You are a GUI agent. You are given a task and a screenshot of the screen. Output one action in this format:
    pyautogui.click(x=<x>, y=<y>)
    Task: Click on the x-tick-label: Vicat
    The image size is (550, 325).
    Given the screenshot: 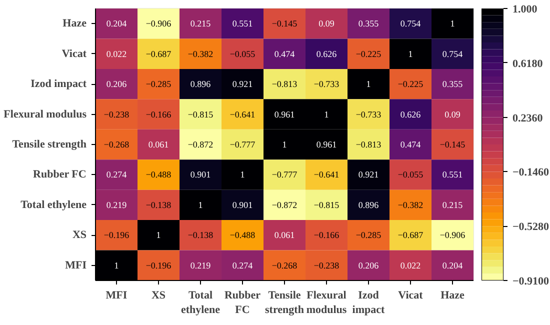 What is the action you would take?
    pyautogui.click(x=411, y=296)
    